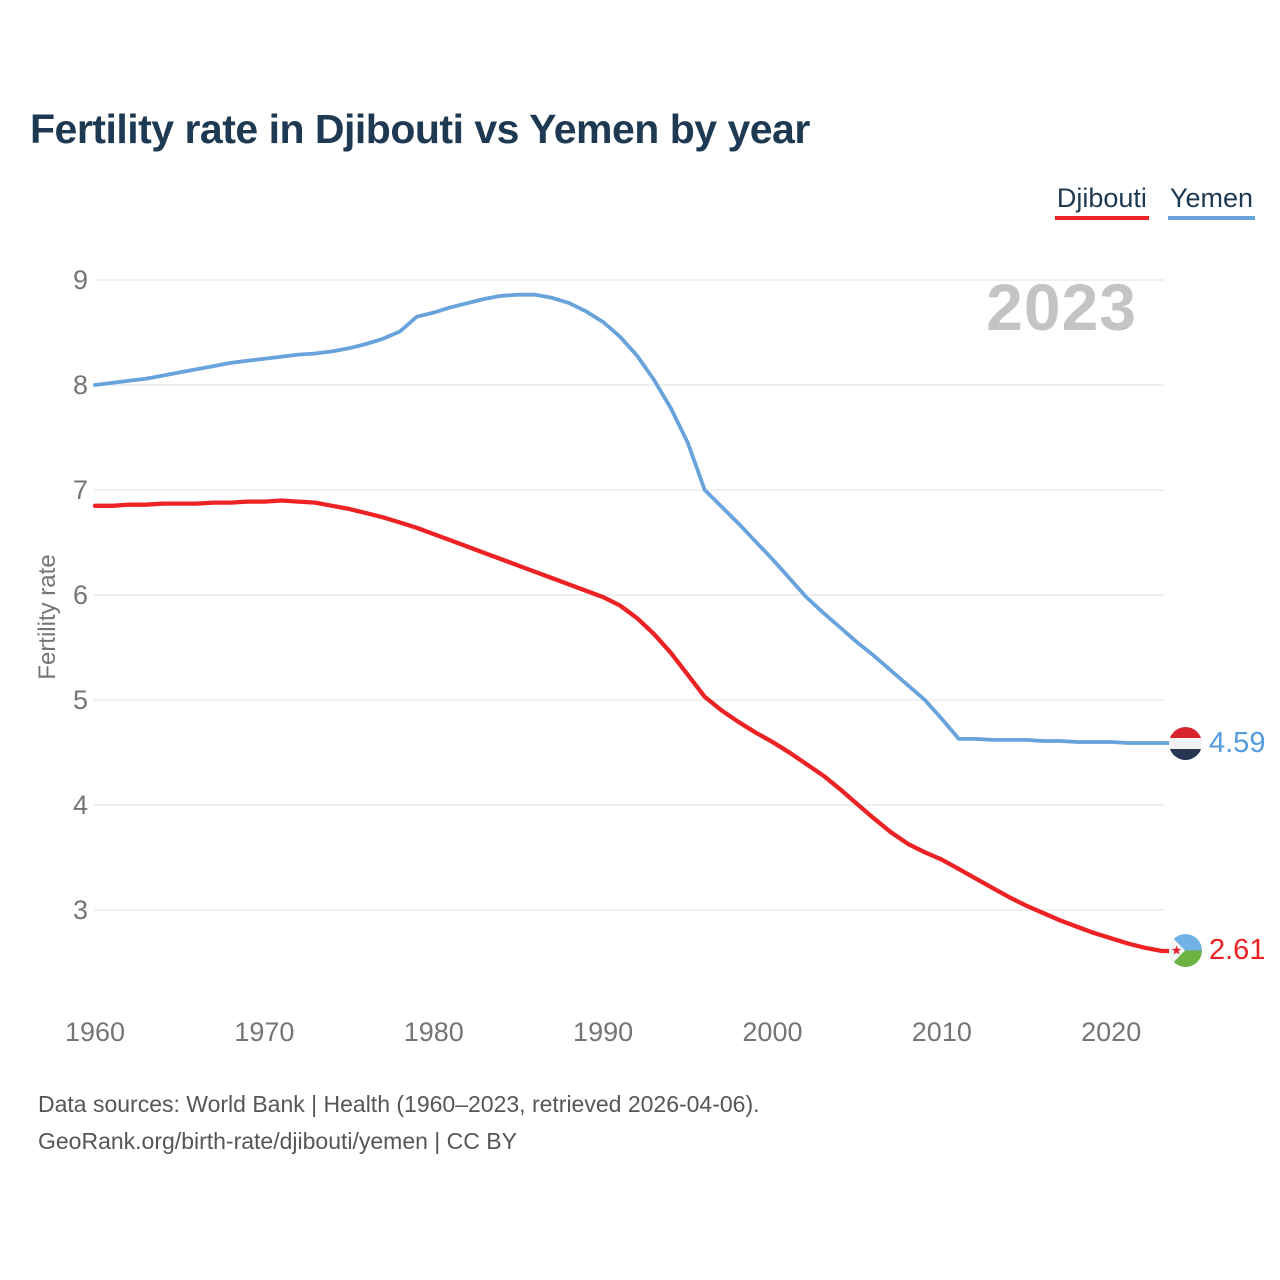  I want to click on end-label-djibouti: 2.61, so click(1217, 951).